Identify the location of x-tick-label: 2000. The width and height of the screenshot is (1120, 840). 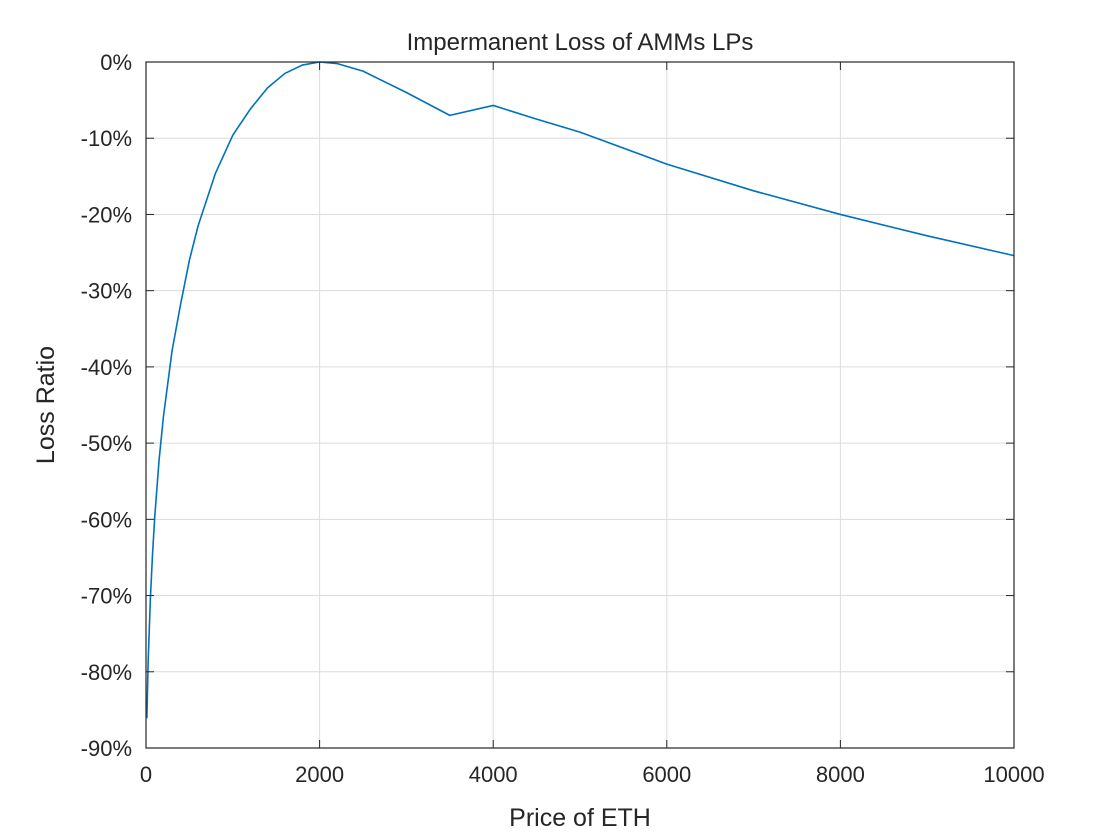
(319, 774).